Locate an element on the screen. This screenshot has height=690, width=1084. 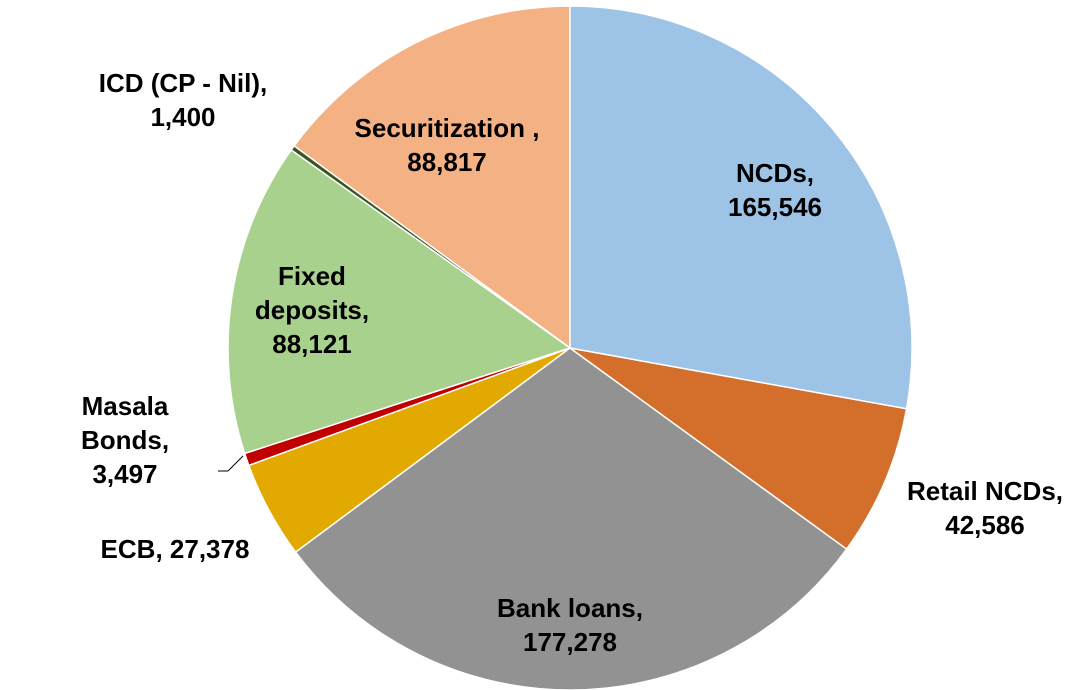
data-label: Masala Bonds, 3,497 is located at coordinates (125, 440).